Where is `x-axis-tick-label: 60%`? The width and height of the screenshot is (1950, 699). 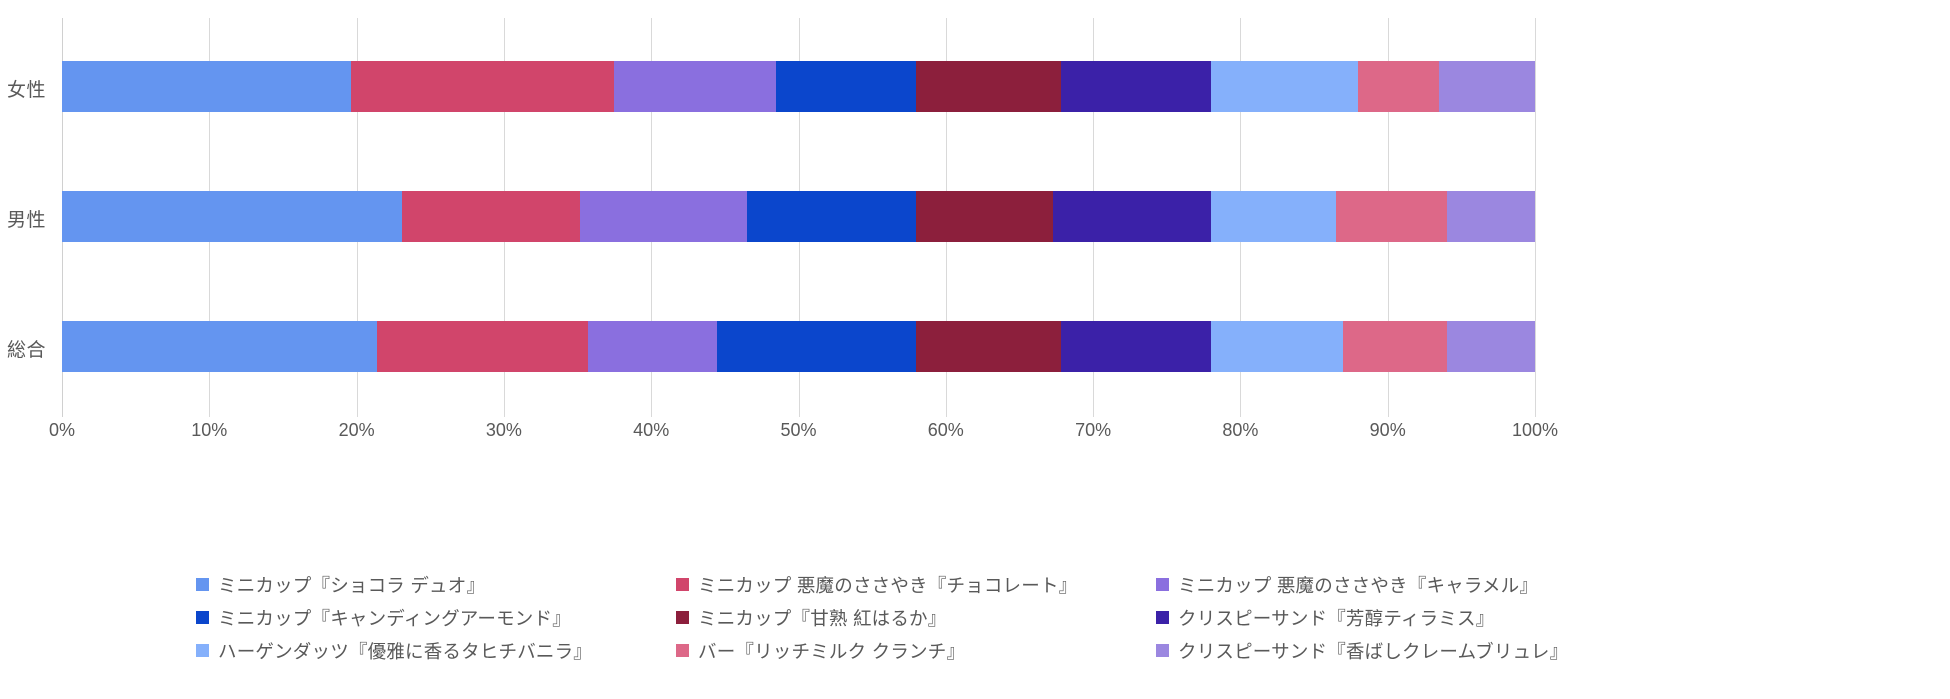
x-axis-tick-label: 60% is located at coordinates (945, 430).